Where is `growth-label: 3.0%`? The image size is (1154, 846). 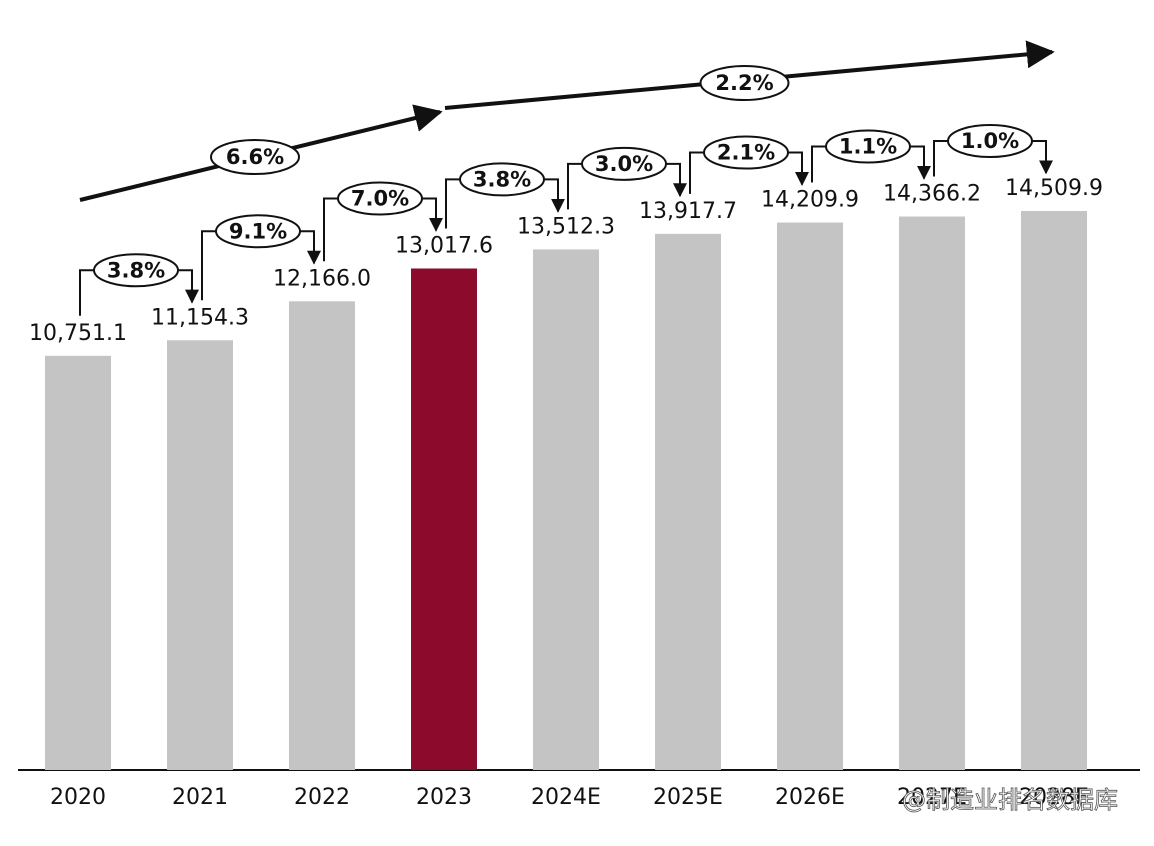 growth-label: 3.0% is located at coordinates (624, 164).